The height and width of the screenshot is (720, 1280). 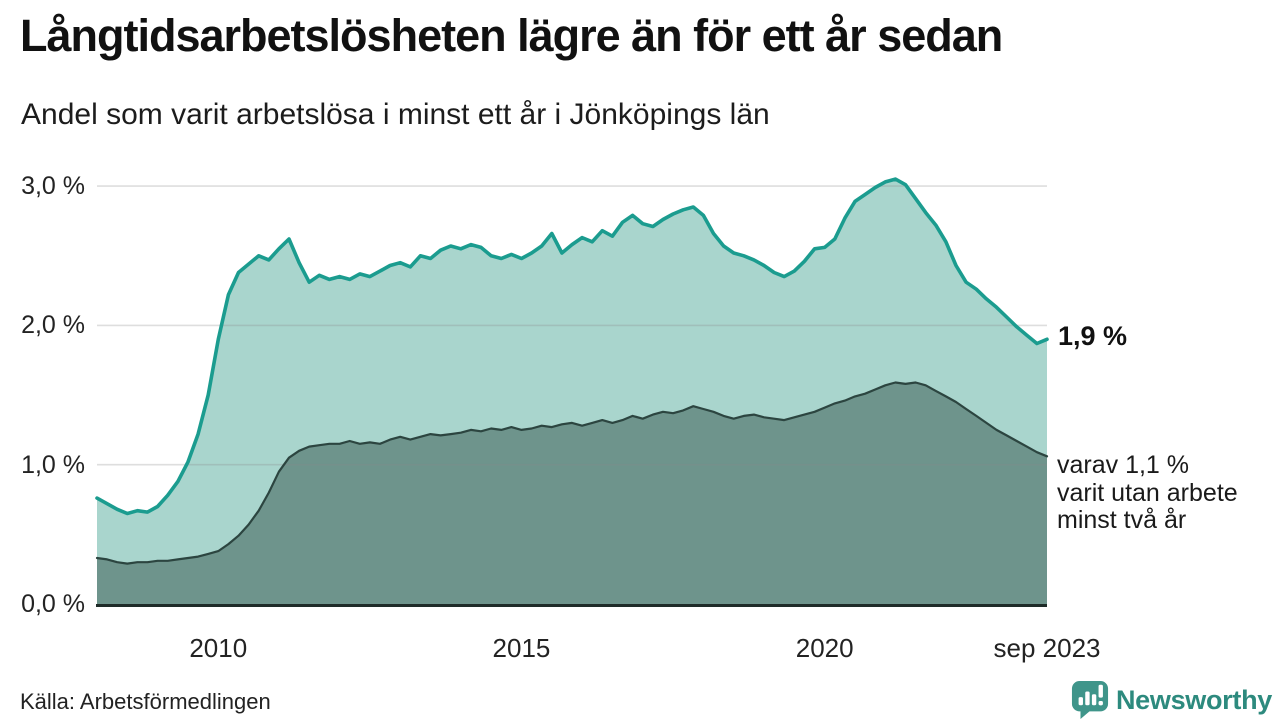 What do you see at coordinates (42, 360) in the screenshot?
I see `y-axis: 0,0 % 1,0 % 2,0 % 3,0 %` at bounding box center [42, 360].